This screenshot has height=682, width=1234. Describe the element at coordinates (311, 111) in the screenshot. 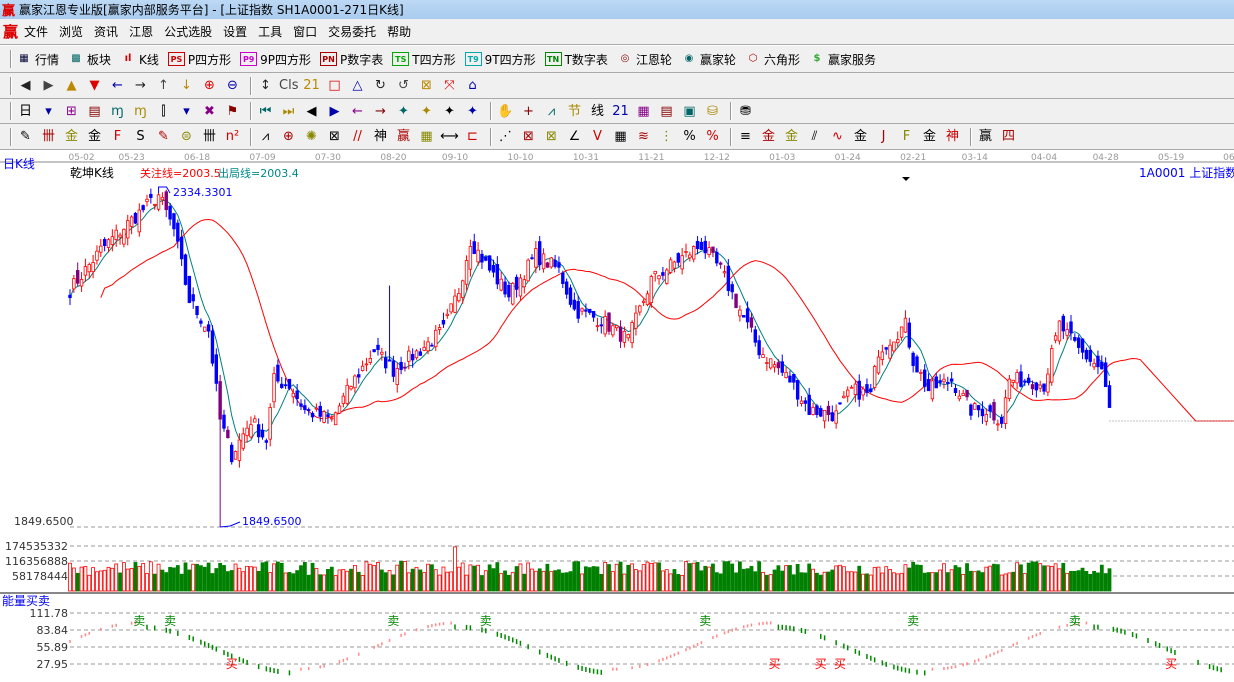

I see `toolbar_period-button-12: ◀` at that location.